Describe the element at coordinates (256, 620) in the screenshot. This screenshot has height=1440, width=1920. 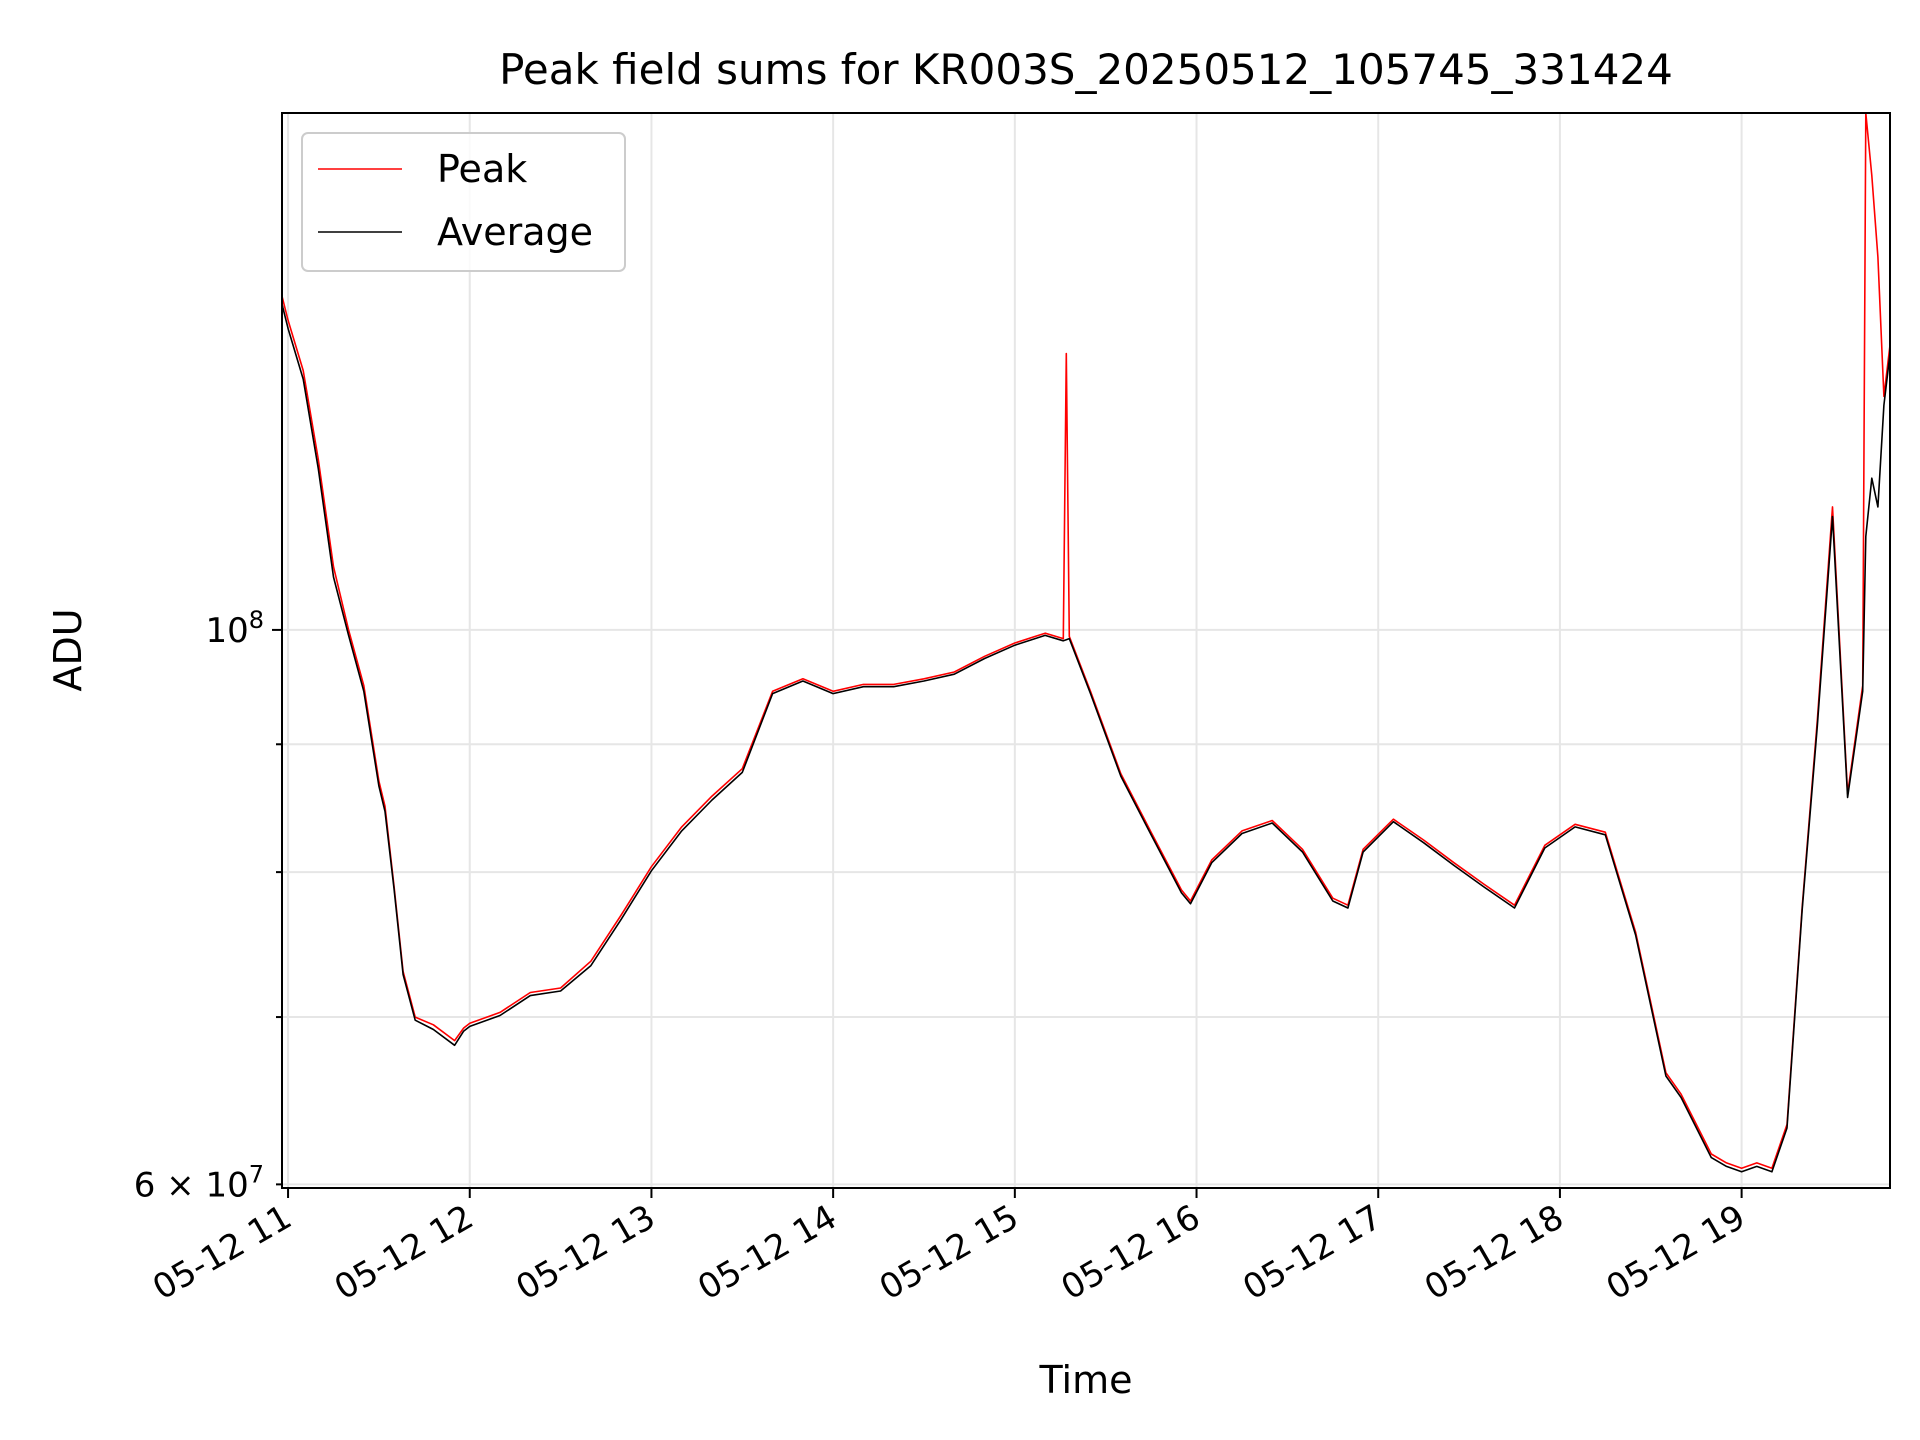
I see `y-tick-exponent: 8` at that location.